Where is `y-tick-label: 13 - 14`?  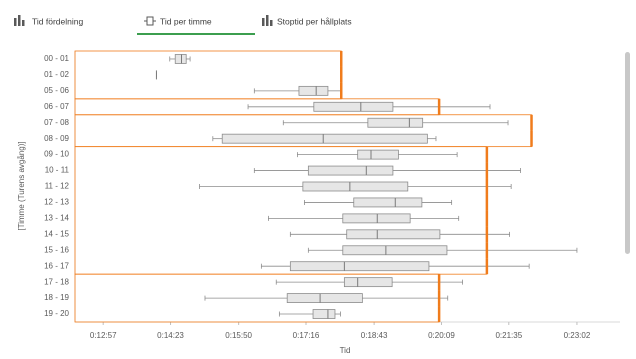
y-tick-label: 13 - 14 is located at coordinates (56, 217).